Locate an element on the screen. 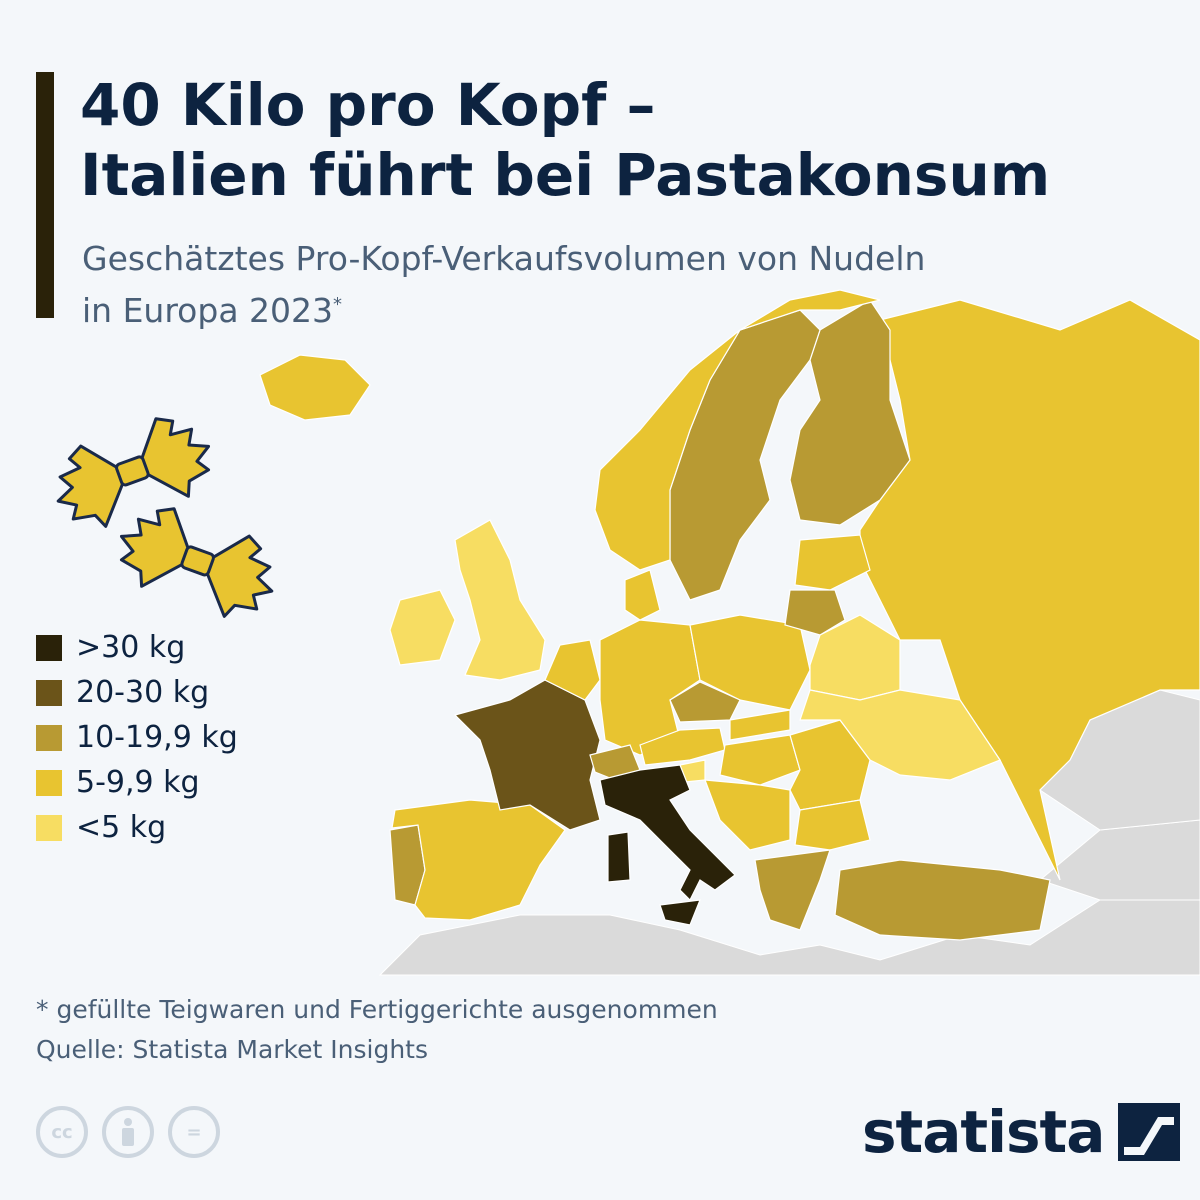  finland-shape is located at coordinates (850, 412).